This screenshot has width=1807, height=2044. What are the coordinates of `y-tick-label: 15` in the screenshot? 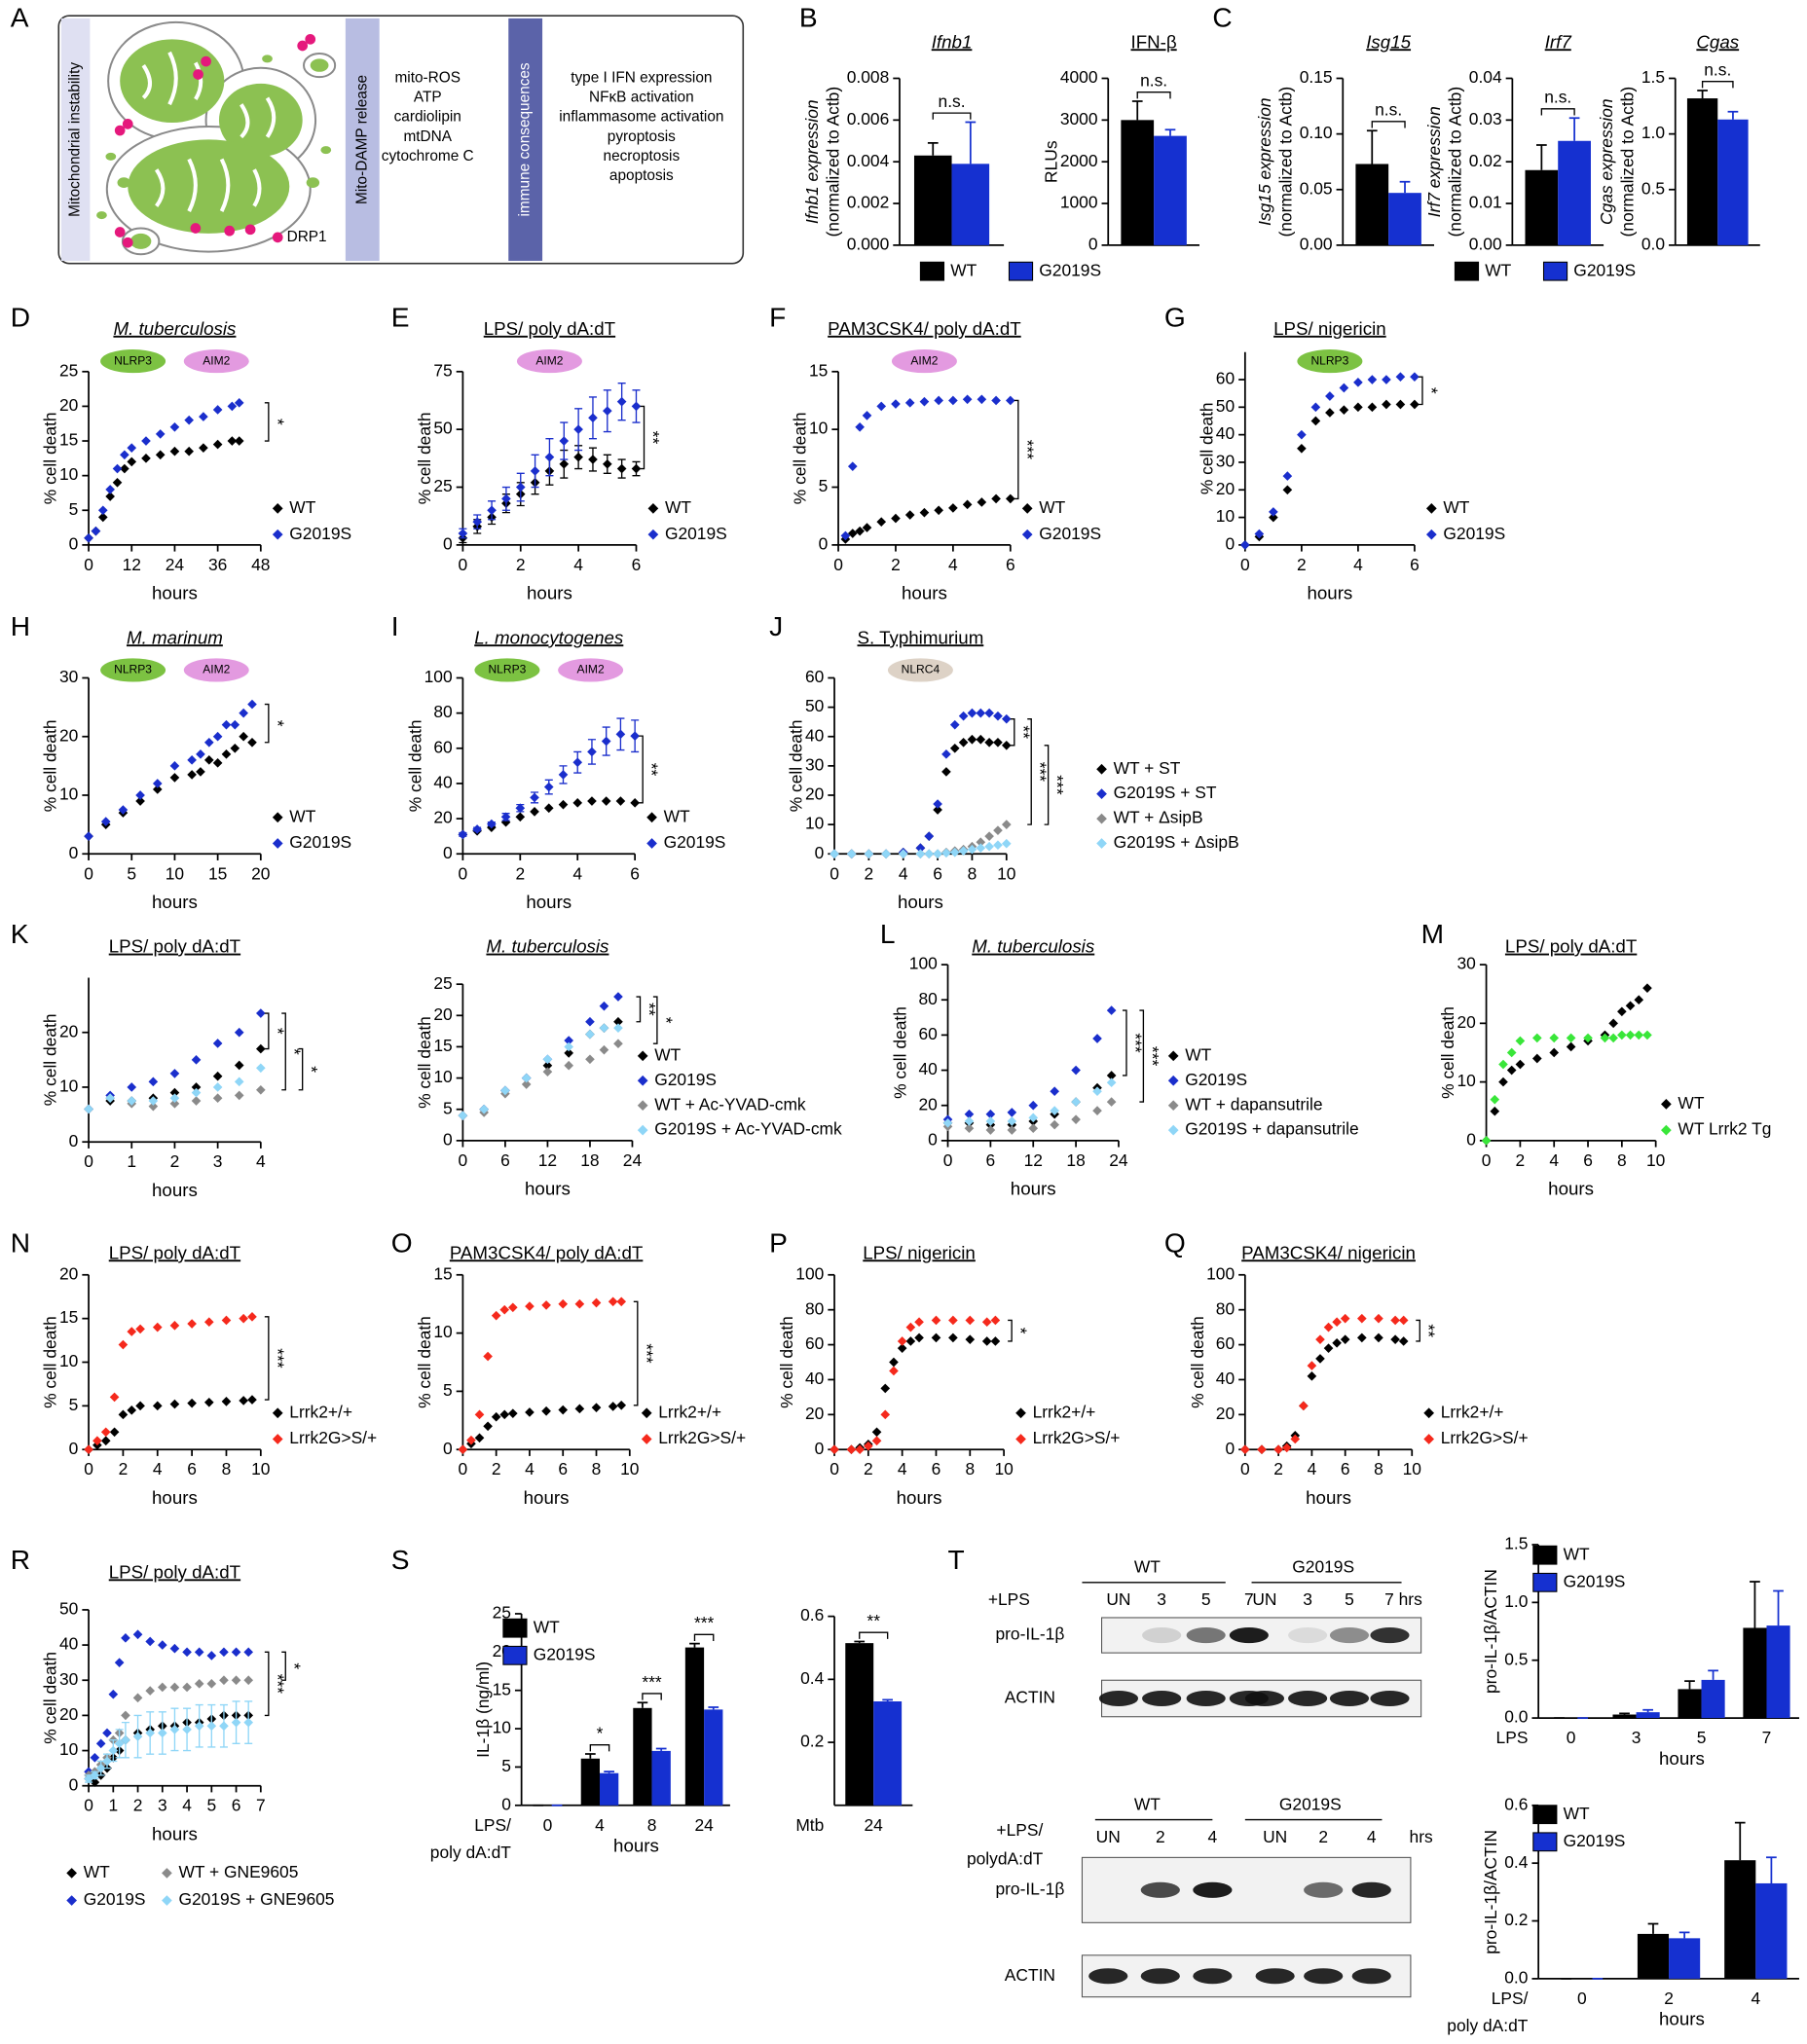 It's located at (502, 1689).